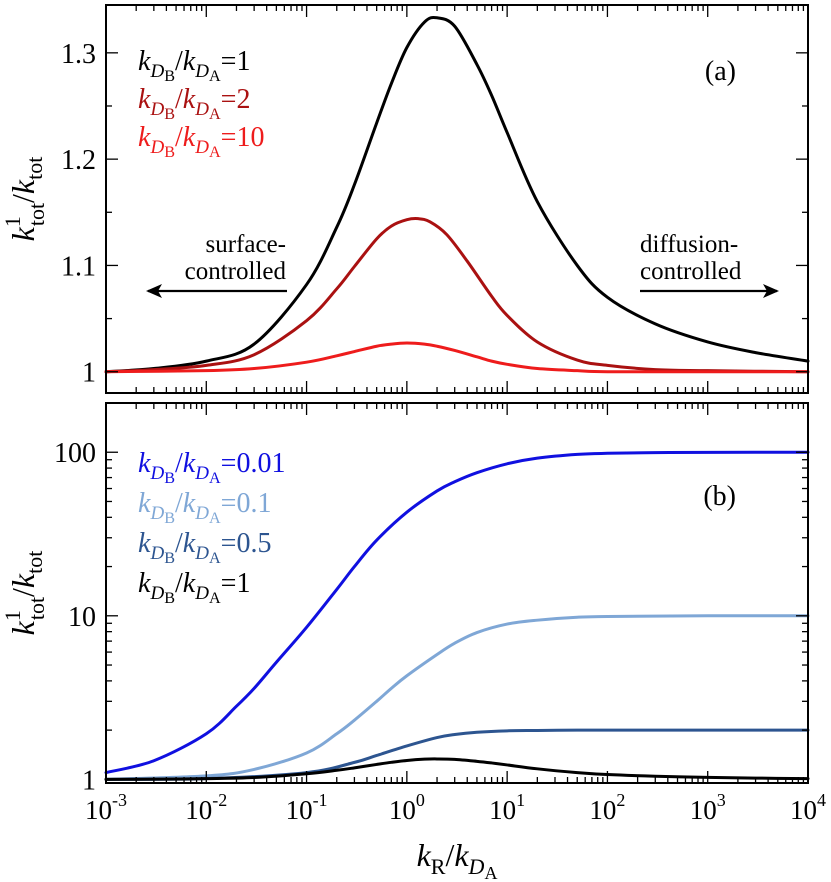 The image size is (831, 882). I want to click on annotation-surface: surface-, so click(246, 244).